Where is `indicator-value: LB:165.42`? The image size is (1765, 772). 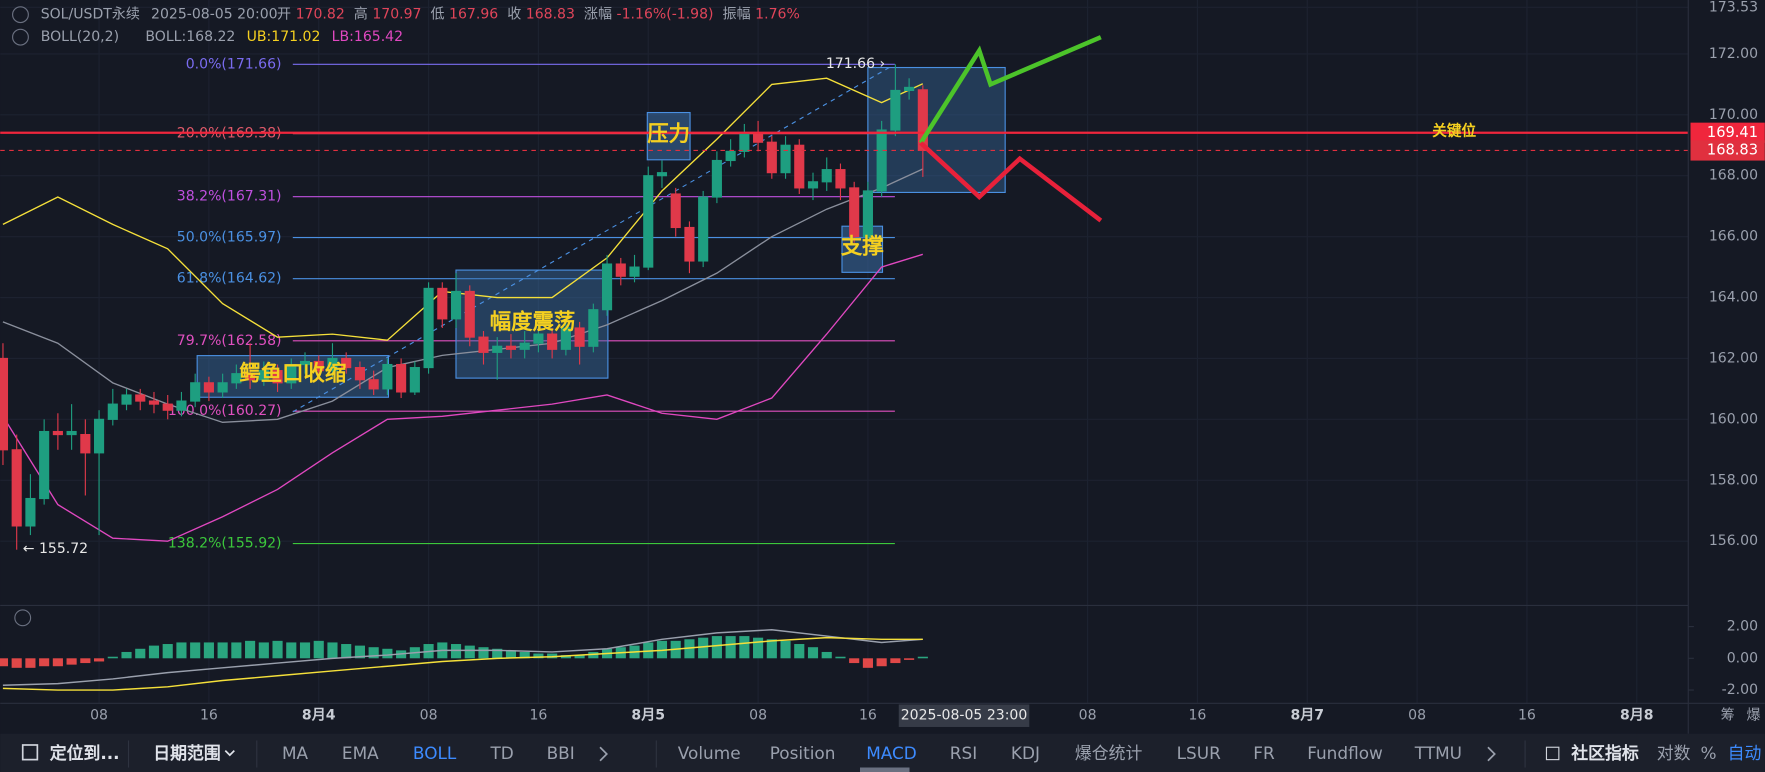
indicator-value: LB:165.42 is located at coordinates (367, 37).